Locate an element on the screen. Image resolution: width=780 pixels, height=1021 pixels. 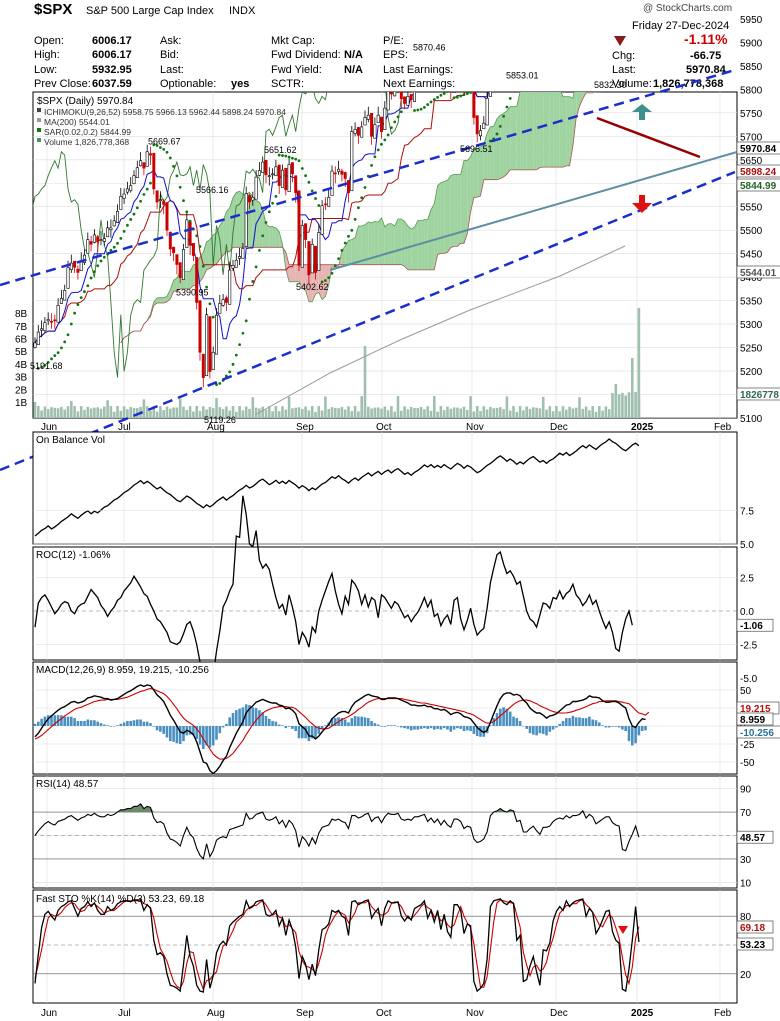
price-annotation-label: 5651.62 is located at coordinates (280, 150).